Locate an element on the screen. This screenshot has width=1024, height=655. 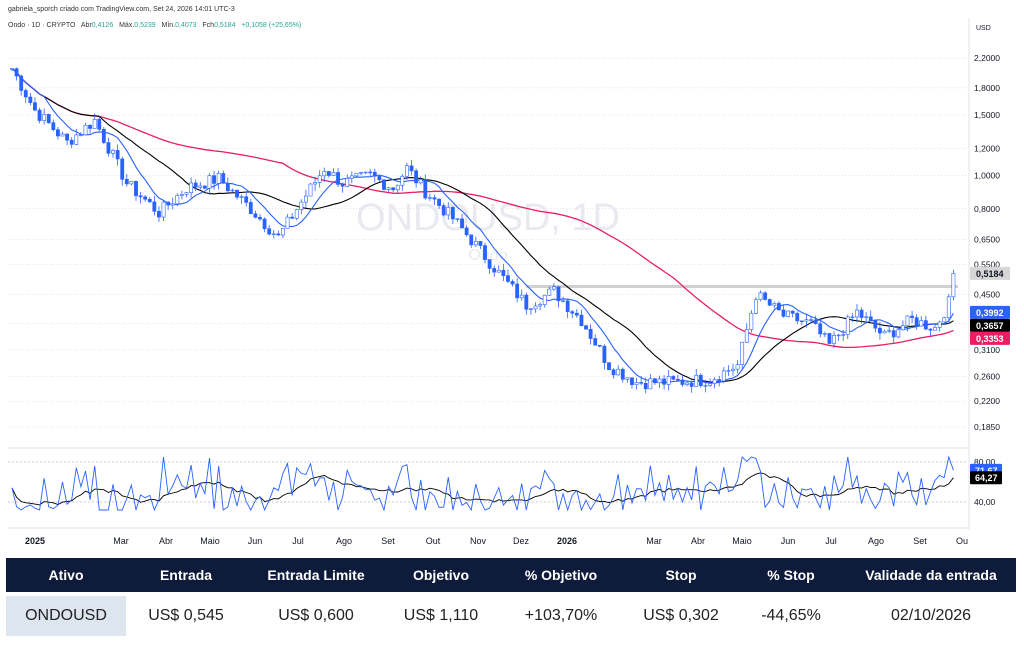
x-tick-label: Jul is located at coordinates (298, 541).